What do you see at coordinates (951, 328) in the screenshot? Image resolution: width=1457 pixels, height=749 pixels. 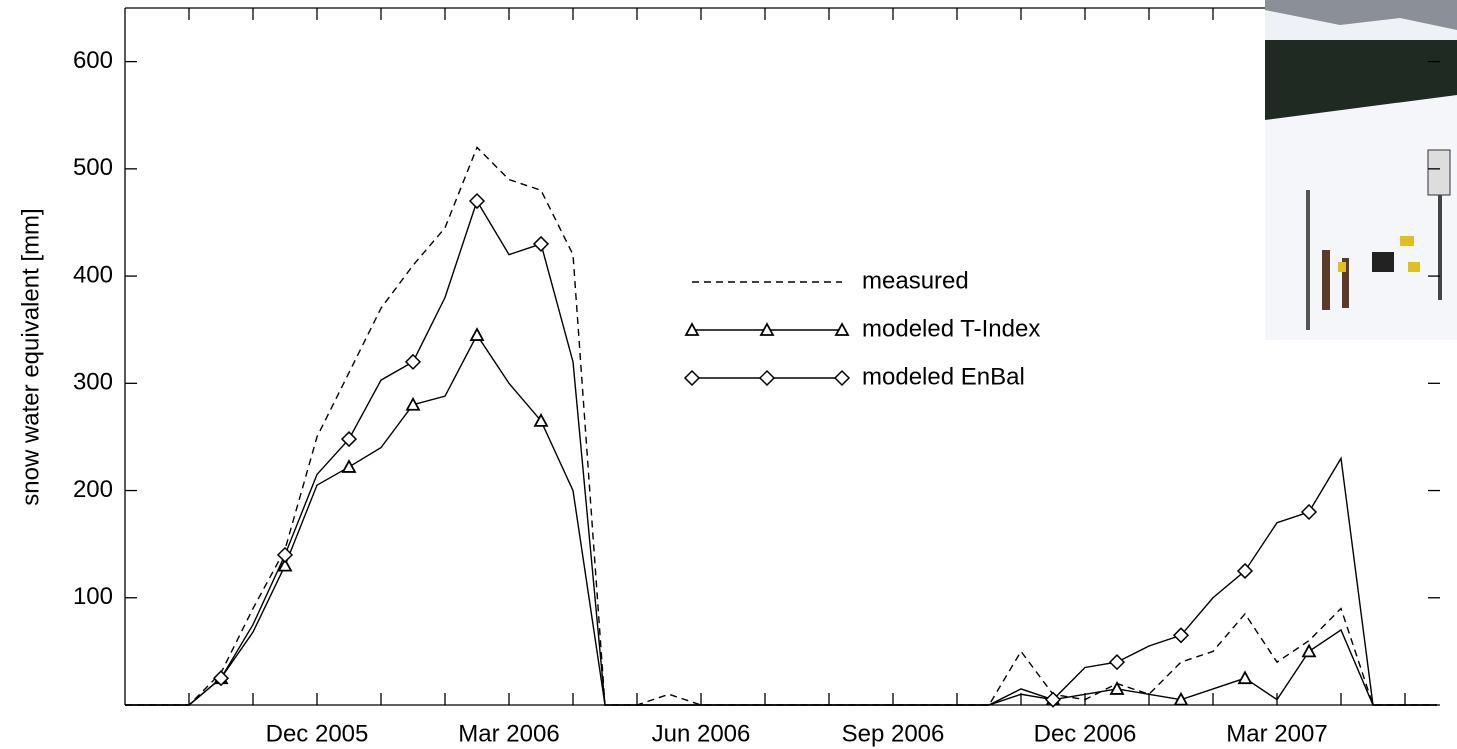 I see `legend-label: modeled T-Index` at bounding box center [951, 328].